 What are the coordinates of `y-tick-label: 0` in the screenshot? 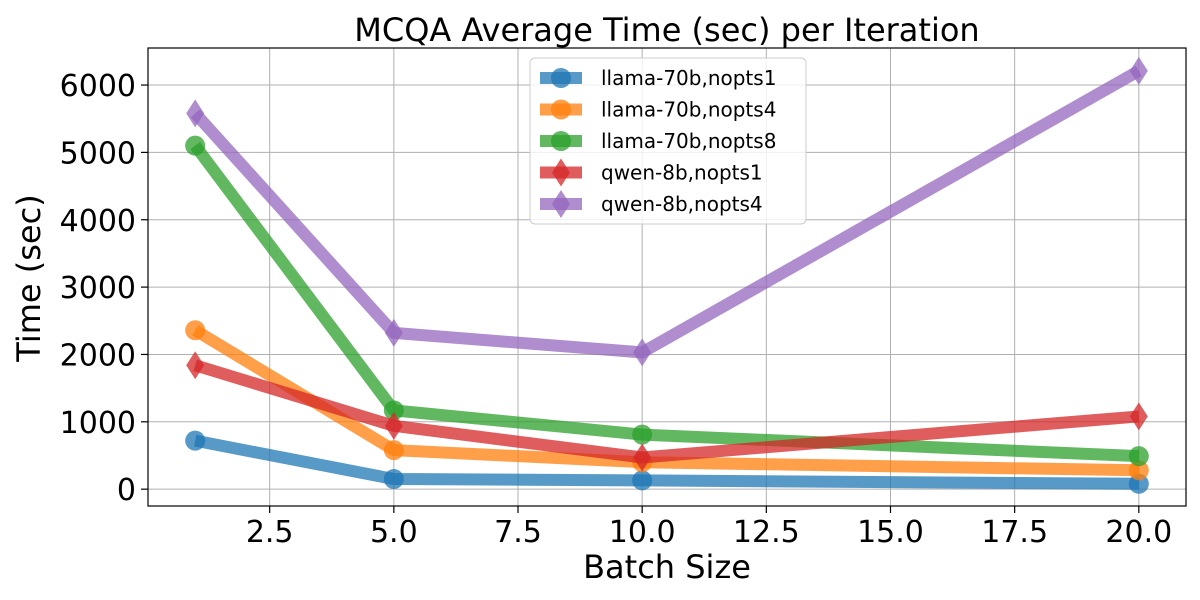 It's located at (126, 490).